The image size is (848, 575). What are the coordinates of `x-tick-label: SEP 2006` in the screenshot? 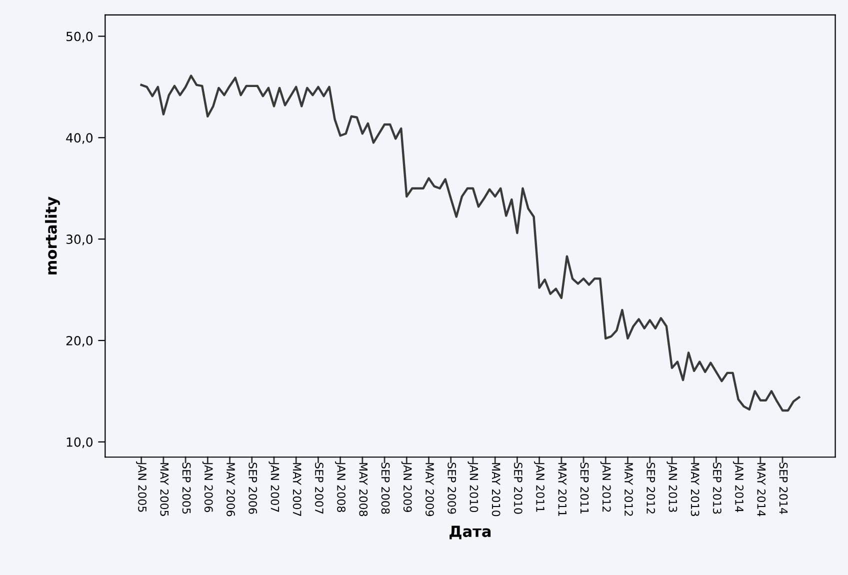 It's located at (253, 488).